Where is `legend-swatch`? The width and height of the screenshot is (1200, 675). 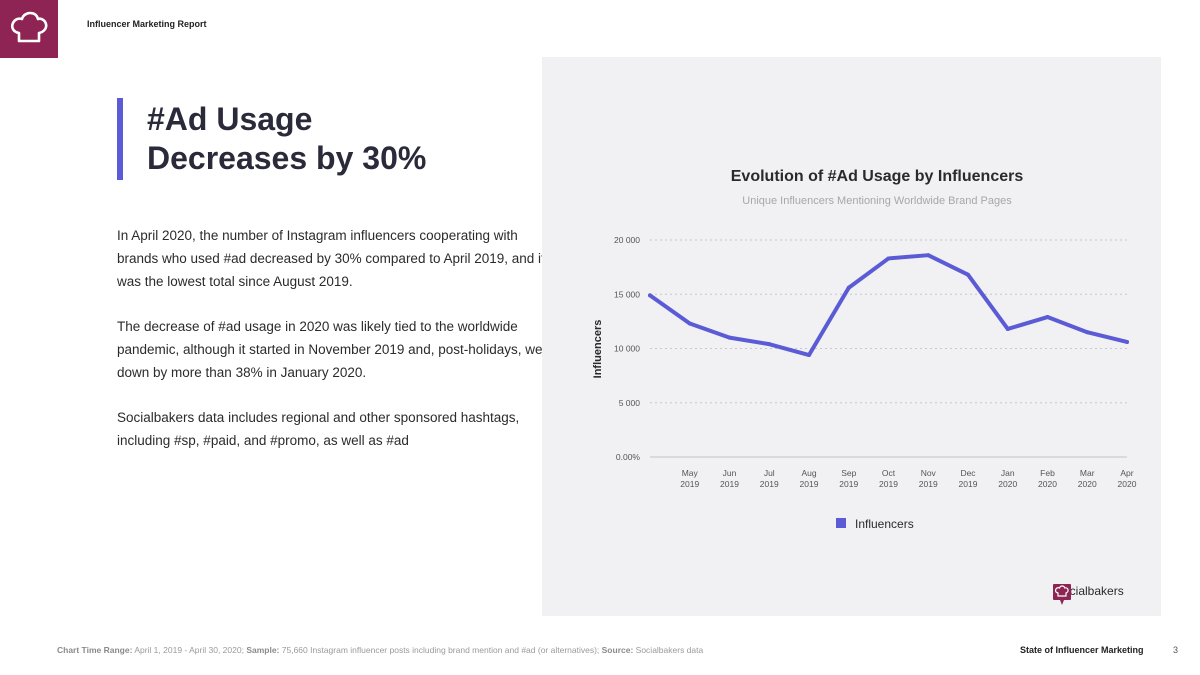
legend-swatch is located at coordinates (841, 523).